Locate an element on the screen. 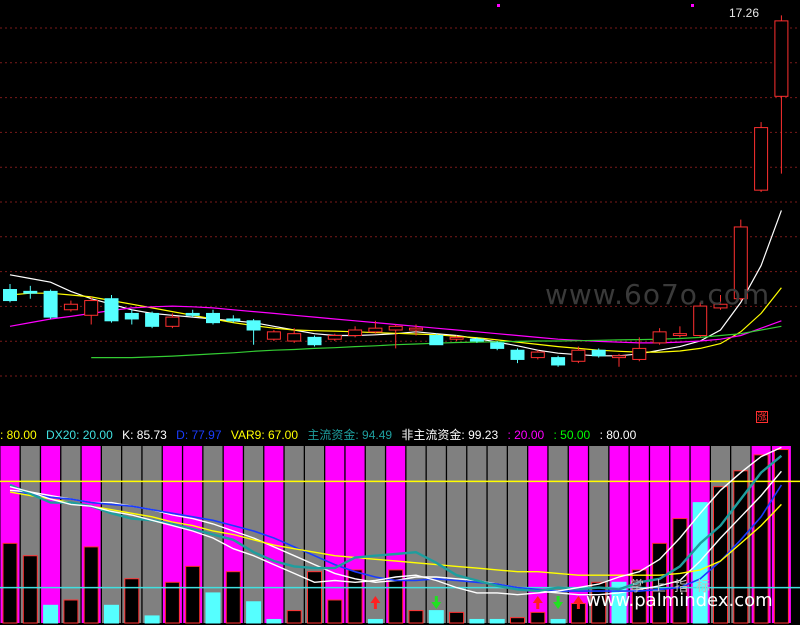 The width and height of the screenshot is (800, 625). watermark-6o7o: www.6o7o.com is located at coordinates (658, 294).